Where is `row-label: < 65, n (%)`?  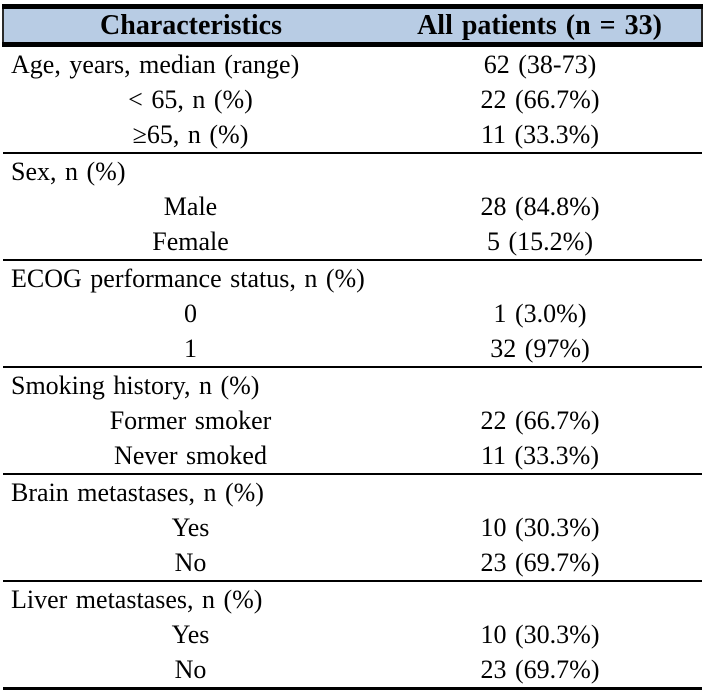 row-label: < 65, n (%) is located at coordinates (190, 99).